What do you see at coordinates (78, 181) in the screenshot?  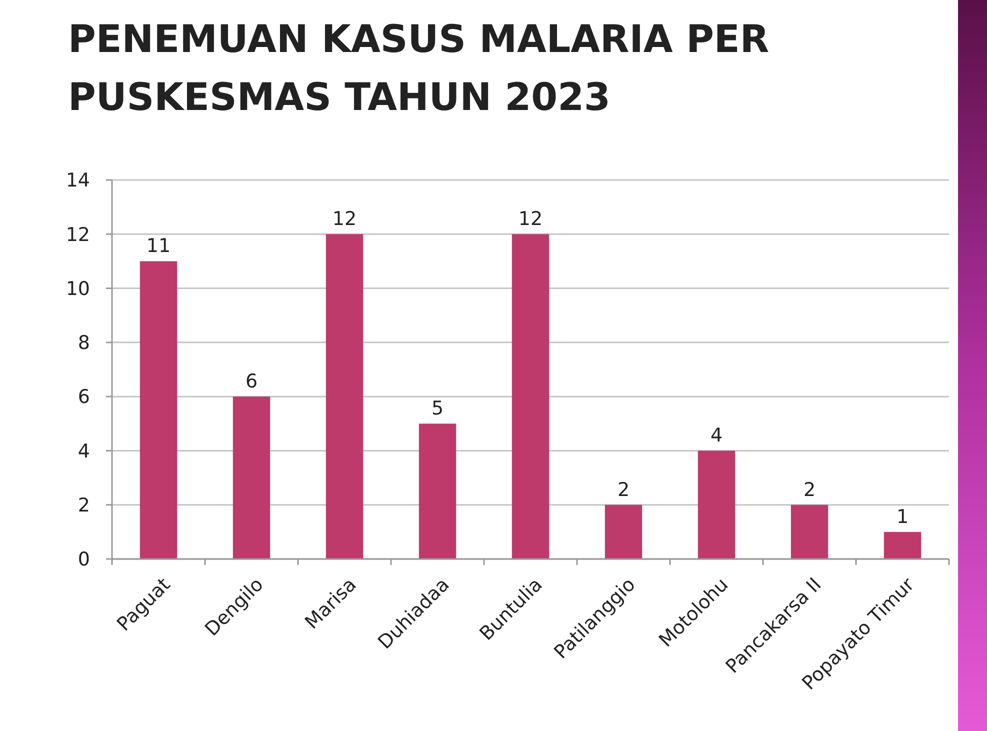 I see `y-tick-label: 14` at bounding box center [78, 181].